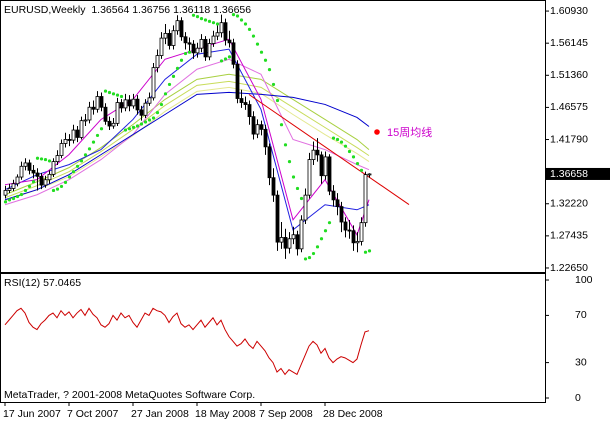 The width and height of the screenshot is (611, 422). What do you see at coordinates (160, 414) in the screenshot?
I see `x-tick-label: 27 Jan 2008` at bounding box center [160, 414].